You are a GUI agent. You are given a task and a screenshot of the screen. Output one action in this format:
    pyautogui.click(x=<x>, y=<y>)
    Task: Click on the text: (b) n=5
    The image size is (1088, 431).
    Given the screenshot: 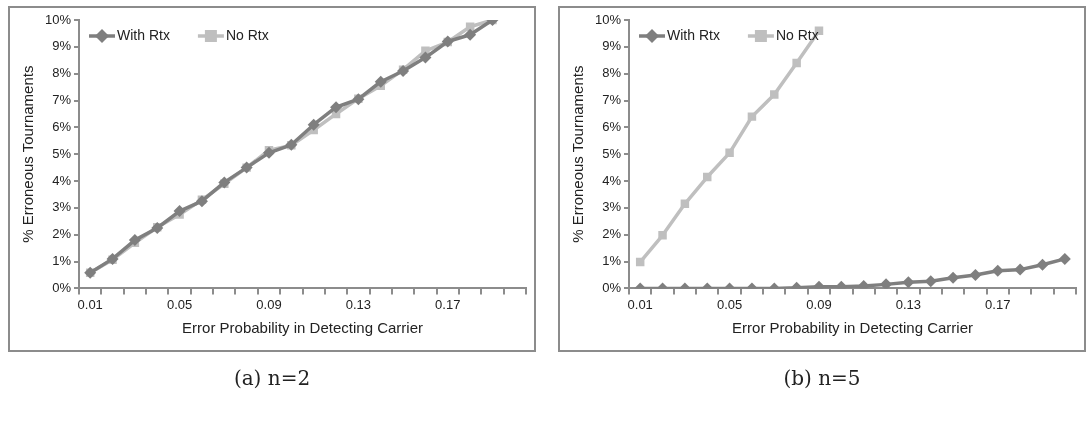 What is the action you would take?
    pyautogui.click(x=822, y=378)
    